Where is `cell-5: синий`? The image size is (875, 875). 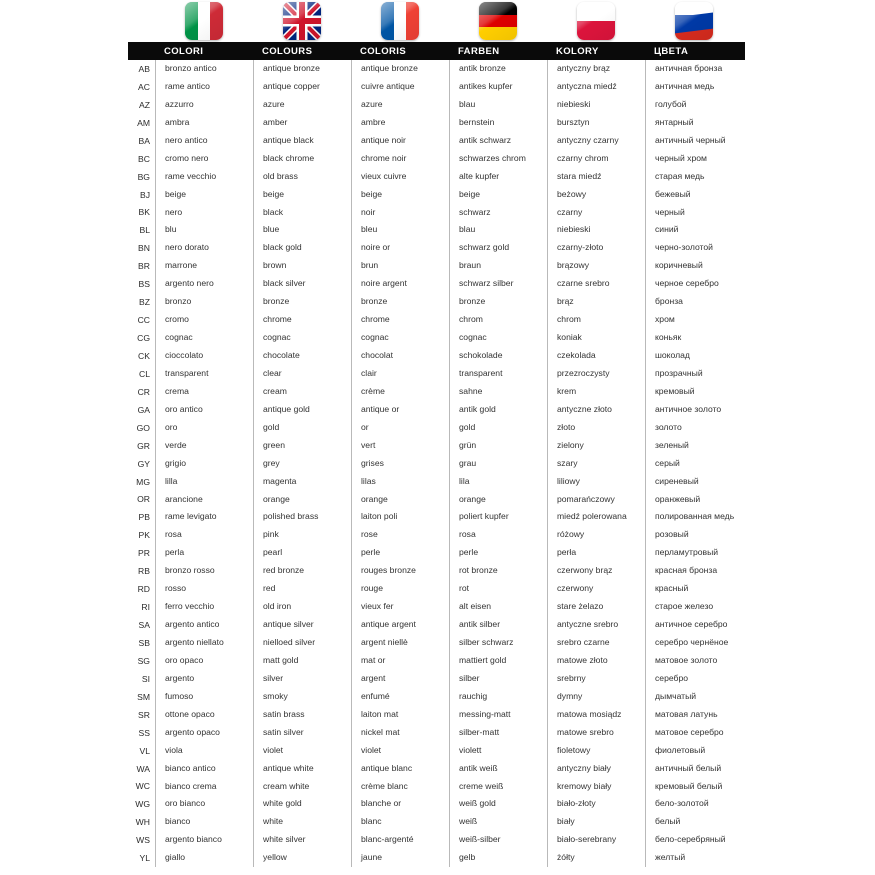
cell-5: синий is located at coordinates (694, 230).